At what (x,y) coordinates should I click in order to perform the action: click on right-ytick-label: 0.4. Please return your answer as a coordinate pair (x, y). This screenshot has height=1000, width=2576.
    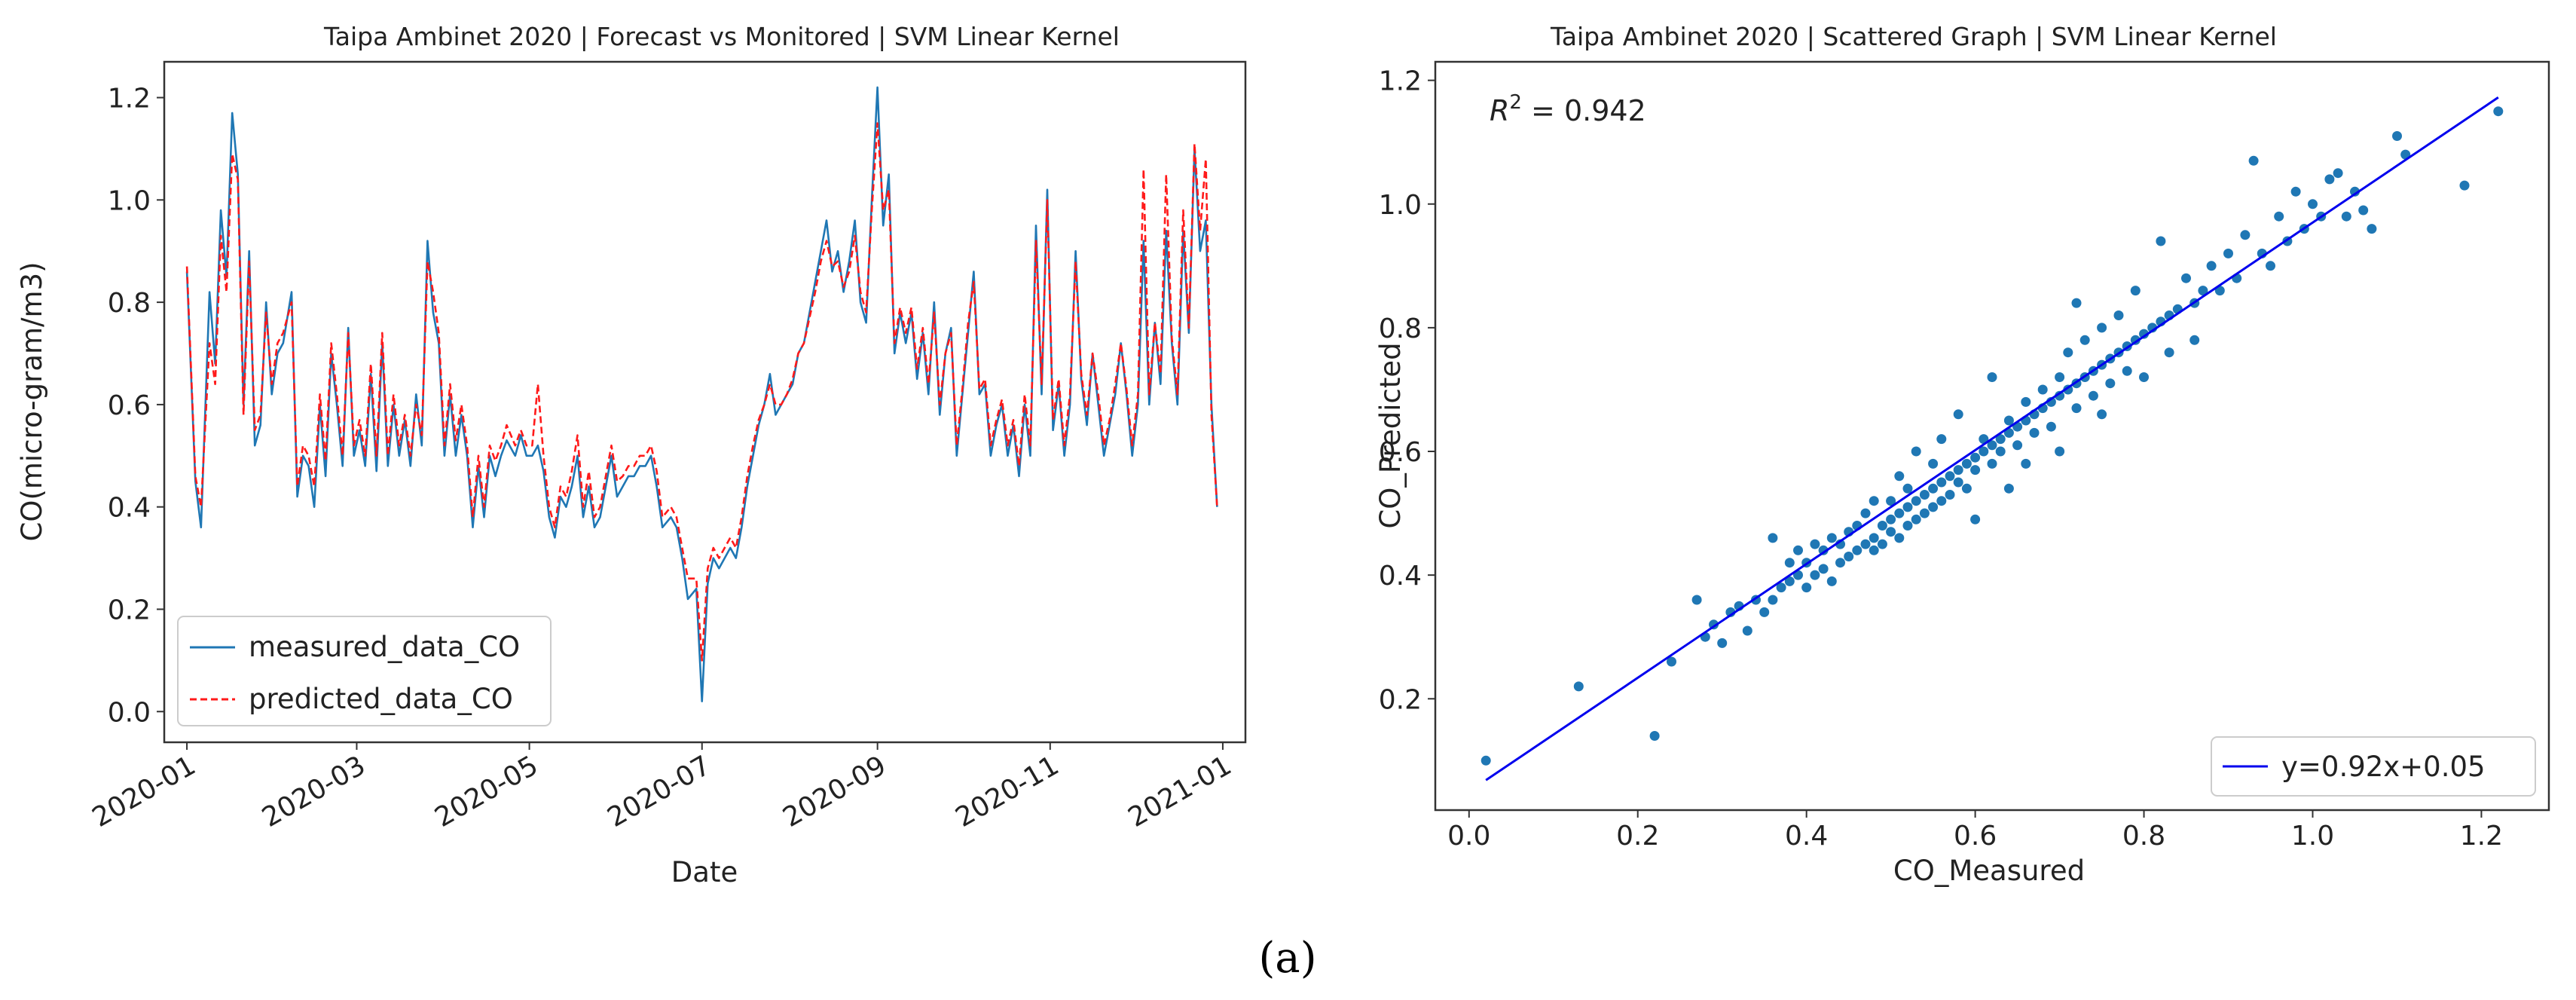
    Looking at the image, I should click on (1400, 576).